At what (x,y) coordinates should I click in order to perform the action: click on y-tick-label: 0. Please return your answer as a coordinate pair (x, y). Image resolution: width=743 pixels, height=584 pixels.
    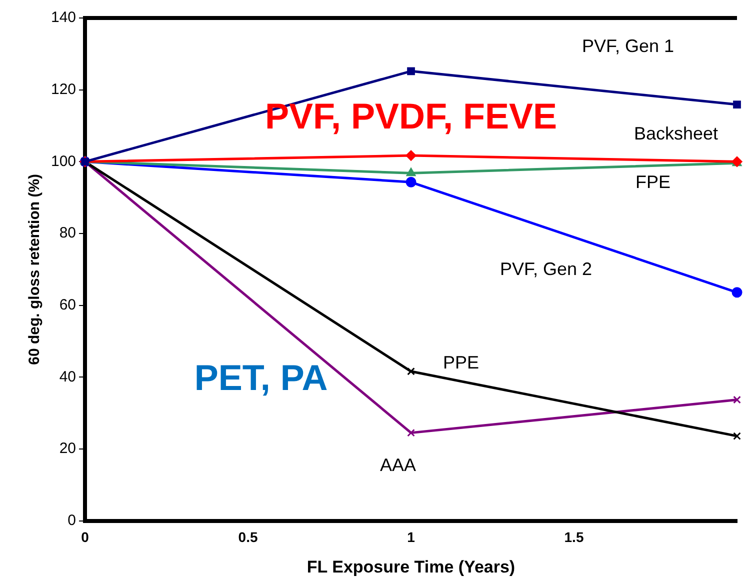
    Looking at the image, I should click on (72, 520).